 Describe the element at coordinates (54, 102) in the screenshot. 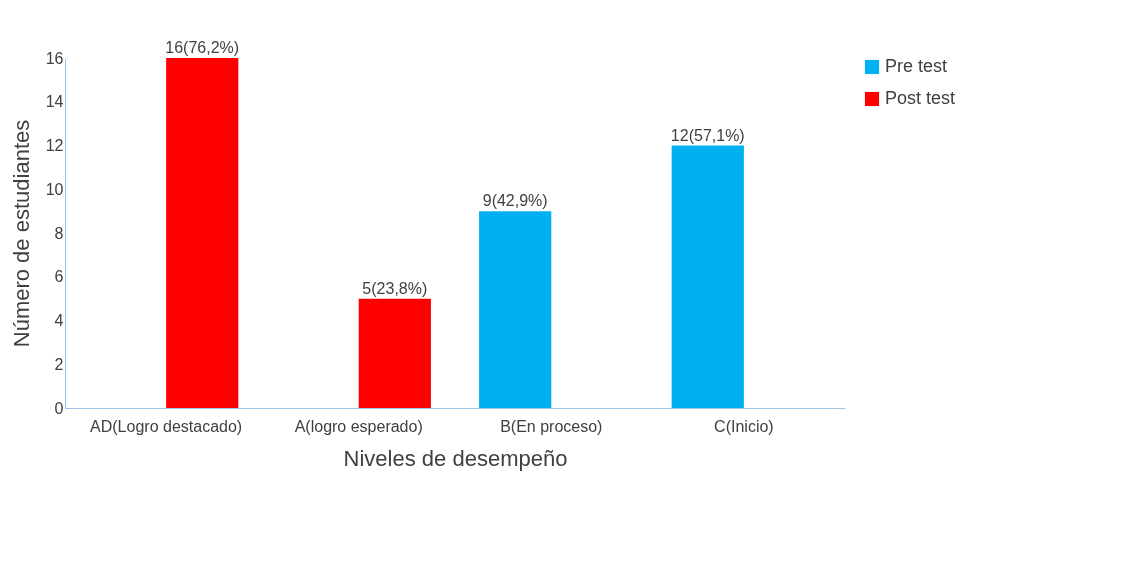

I see `y-tick-label: 14` at that location.